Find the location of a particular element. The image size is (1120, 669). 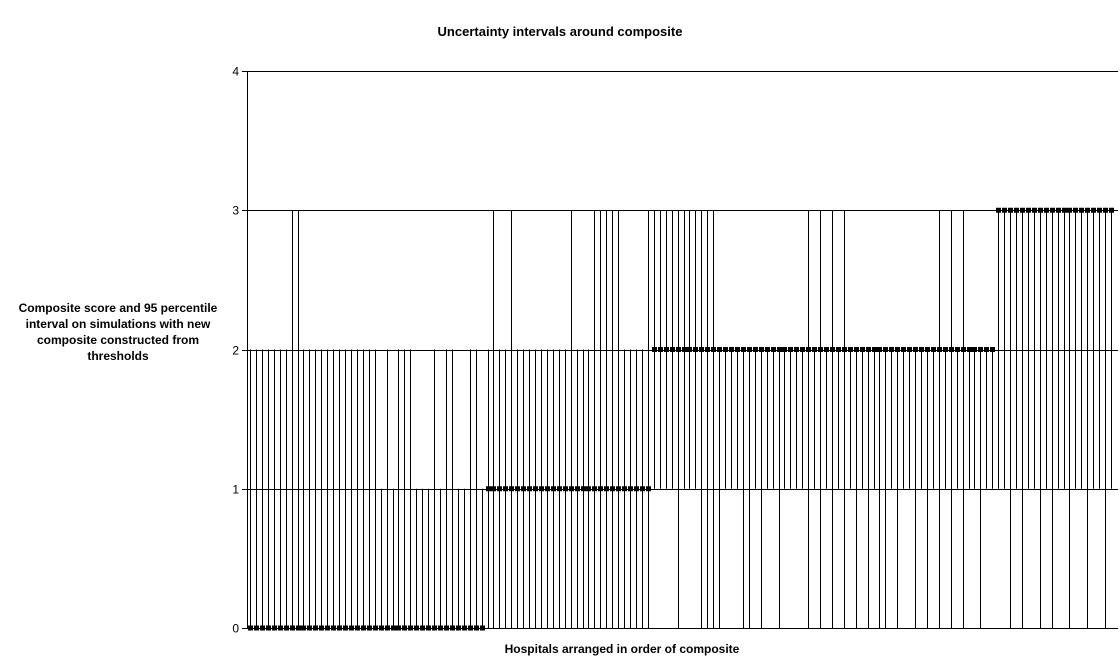

y-tick-label-1: 1 is located at coordinates (235, 490).